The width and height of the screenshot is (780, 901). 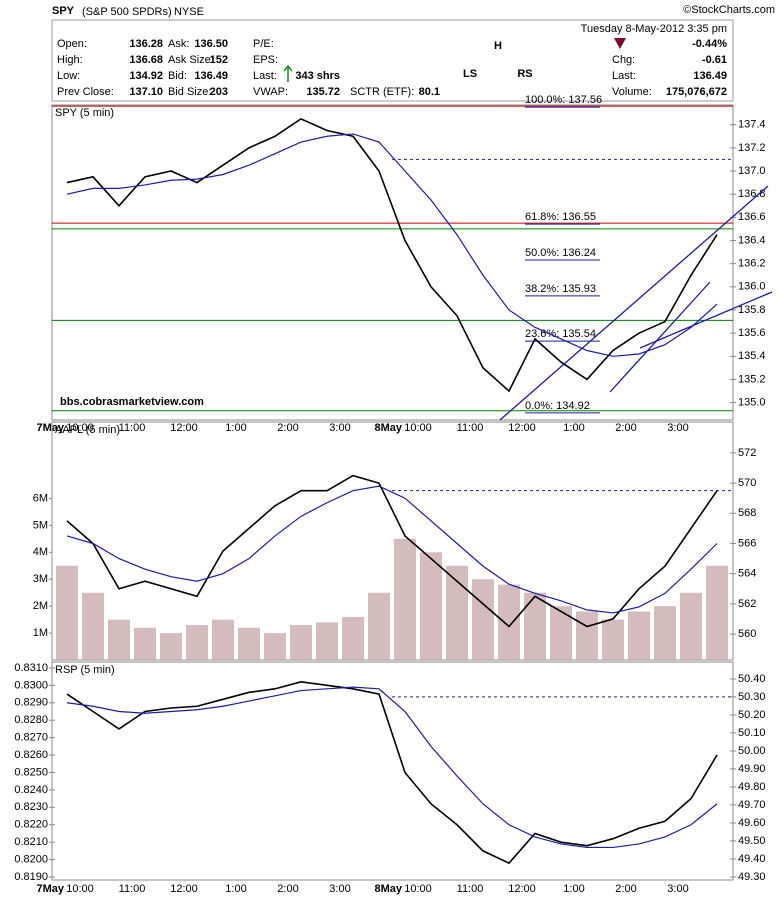 I want to click on symbol: SPY, so click(x=63, y=11).